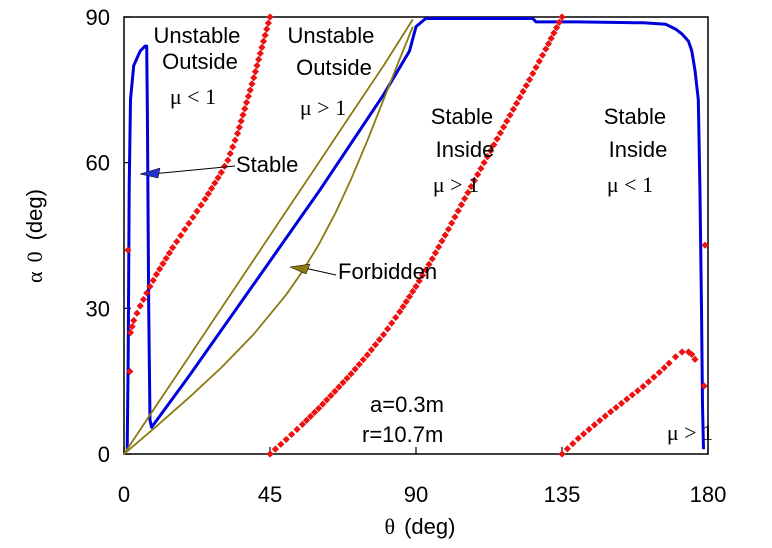  What do you see at coordinates (267, 164) in the screenshot?
I see `annotation-stable: Stable` at bounding box center [267, 164].